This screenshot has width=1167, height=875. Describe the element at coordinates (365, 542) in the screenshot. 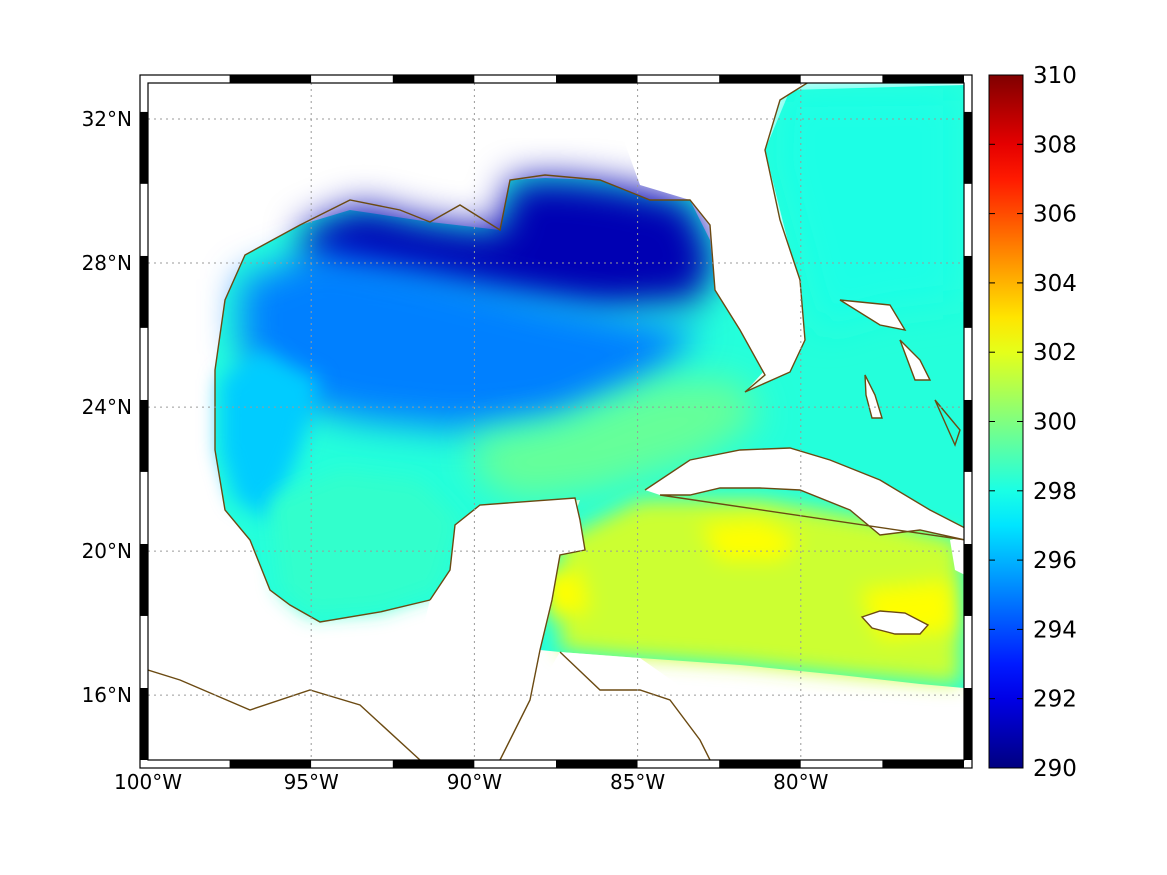

I see `ocean-field-campeche` at that location.